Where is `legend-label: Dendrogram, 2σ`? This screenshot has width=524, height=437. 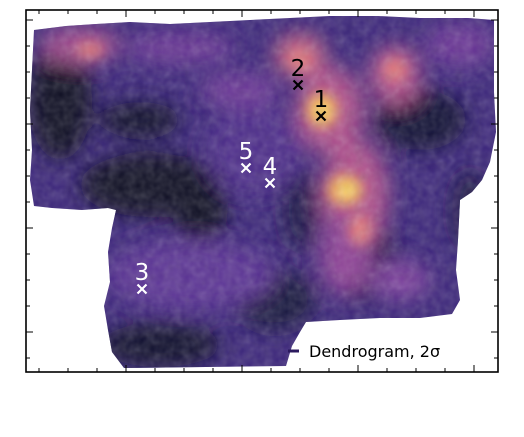 legend-label: Dendrogram, 2σ is located at coordinates (374, 351).